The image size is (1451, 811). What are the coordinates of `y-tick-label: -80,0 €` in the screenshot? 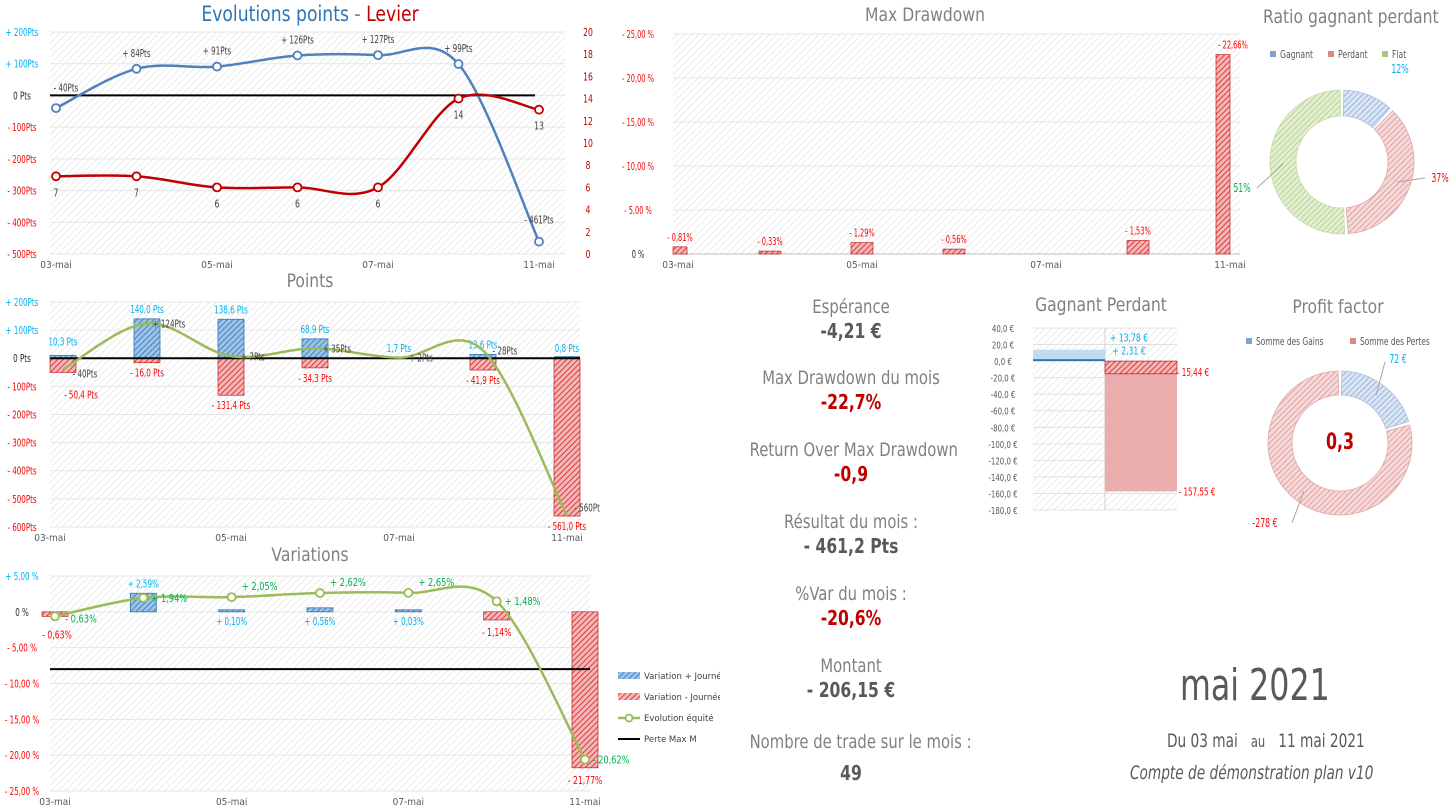 It's located at (1003, 429).